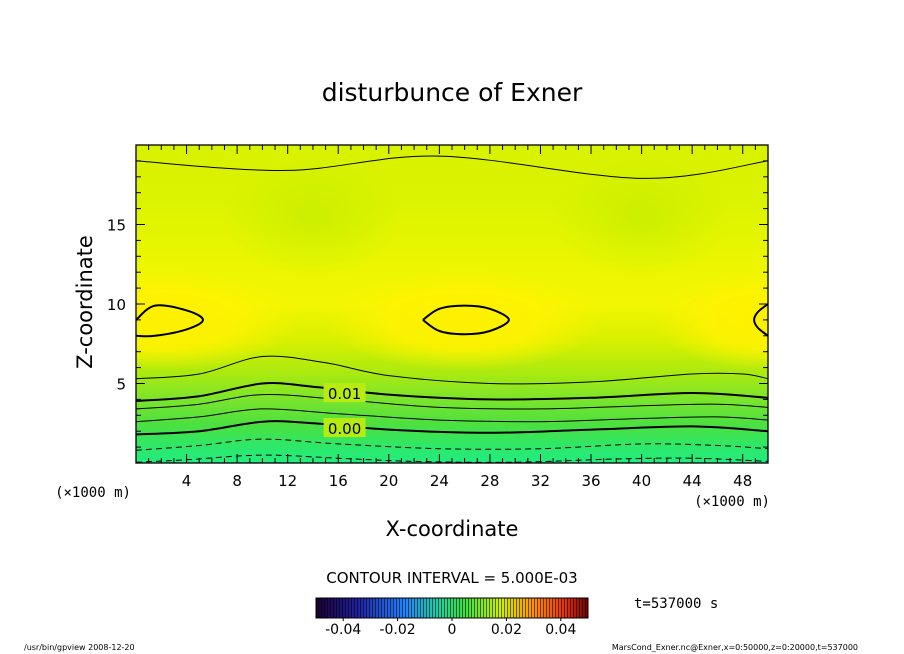 The width and height of the screenshot is (904, 654). Describe the element at coordinates (343, 630) in the screenshot. I see `colorbar-tick-label: -0.04` at that location.